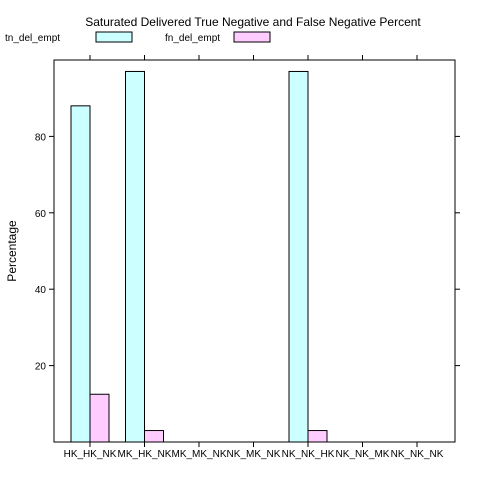 The height and width of the screenshot is (480, 480). What do you see at coordinates (32, 38) in the screenshot?
I see `legend-label-tn_del_empt: tn_del_empt` at bounding box center [32, 38].